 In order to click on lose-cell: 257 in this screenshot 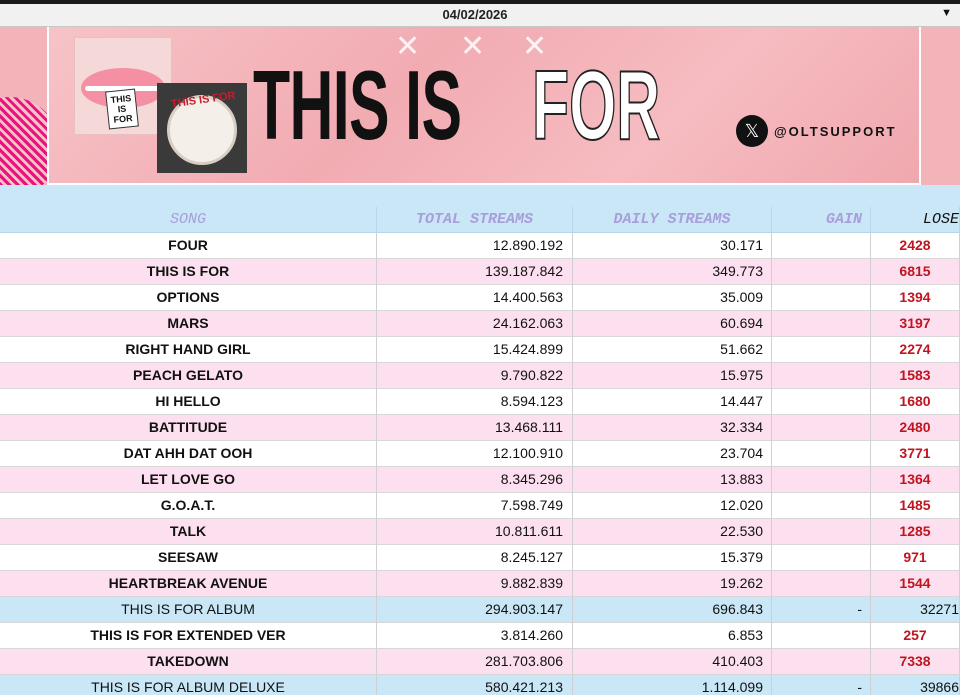, I will do `click(915, 636)`.